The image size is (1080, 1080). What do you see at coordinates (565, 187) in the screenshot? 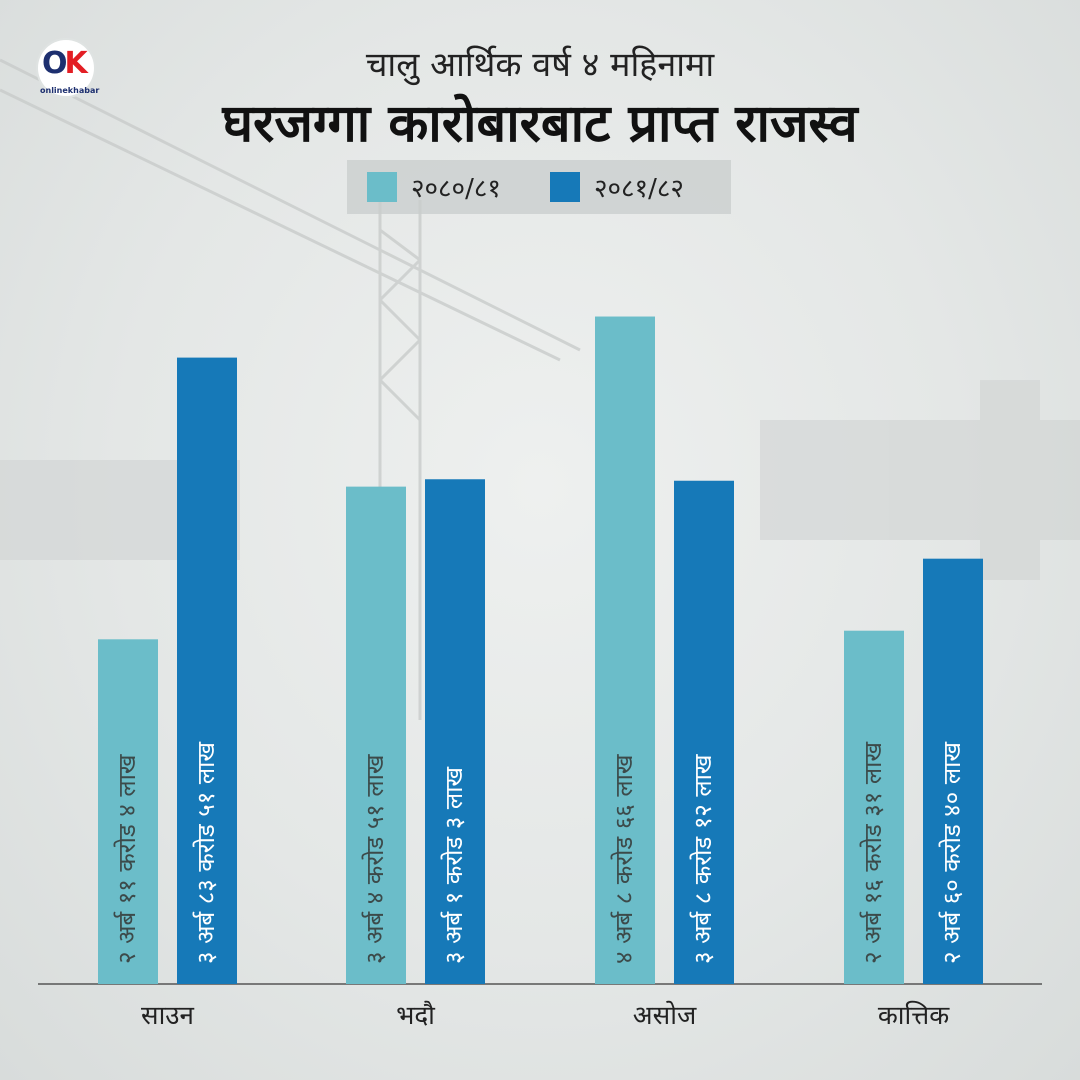
I see `legend-swatch-series2` at bounding box center [565, 187].